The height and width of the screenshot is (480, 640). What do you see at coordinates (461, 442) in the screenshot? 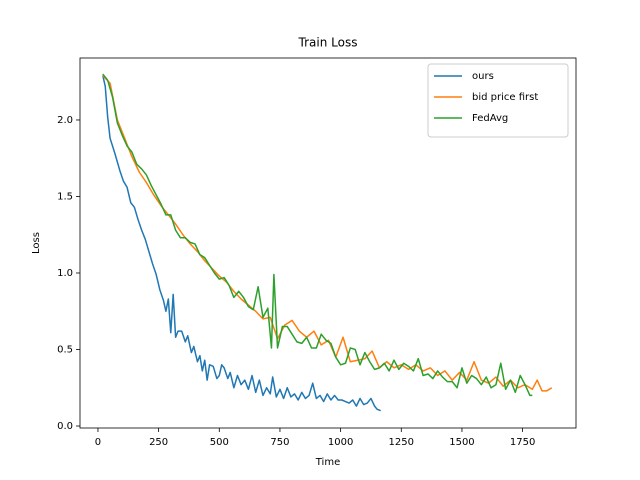
I see `x-tick-label: 1500` at bounding box center [461, 442].